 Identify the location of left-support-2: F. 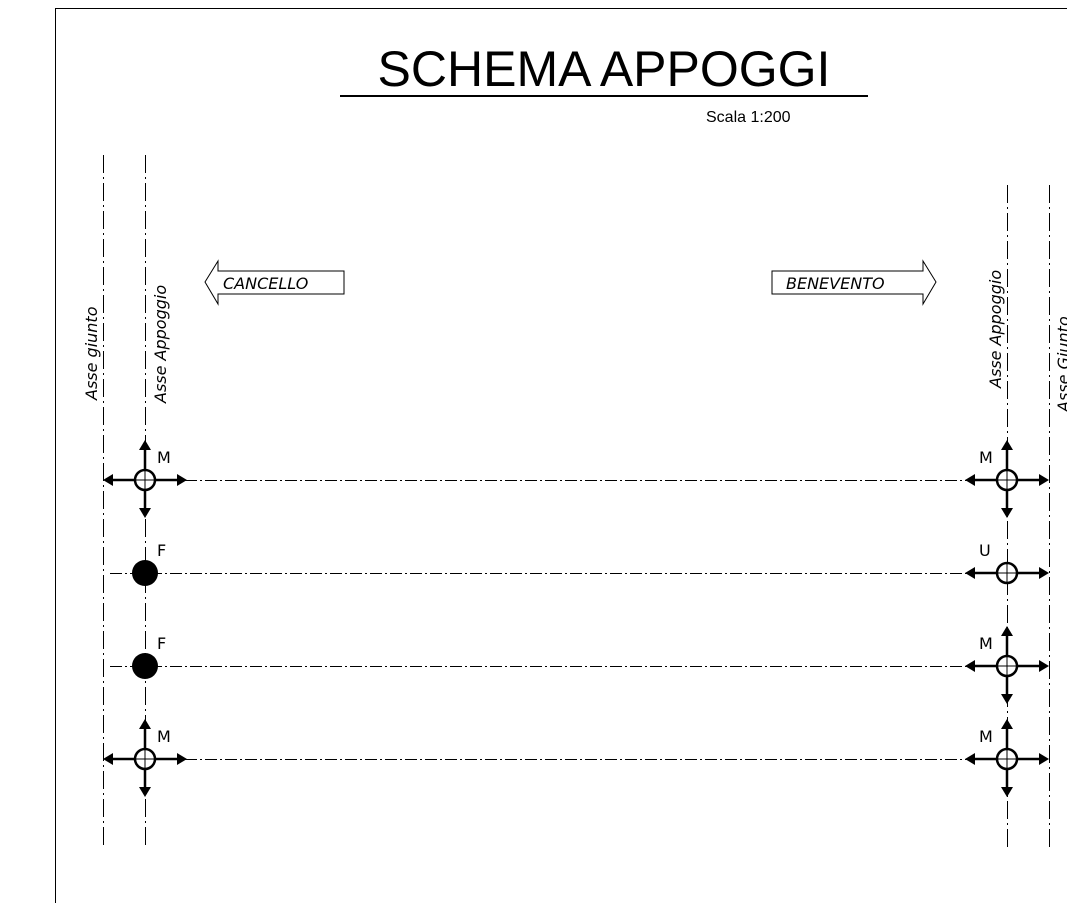
(149, 563).